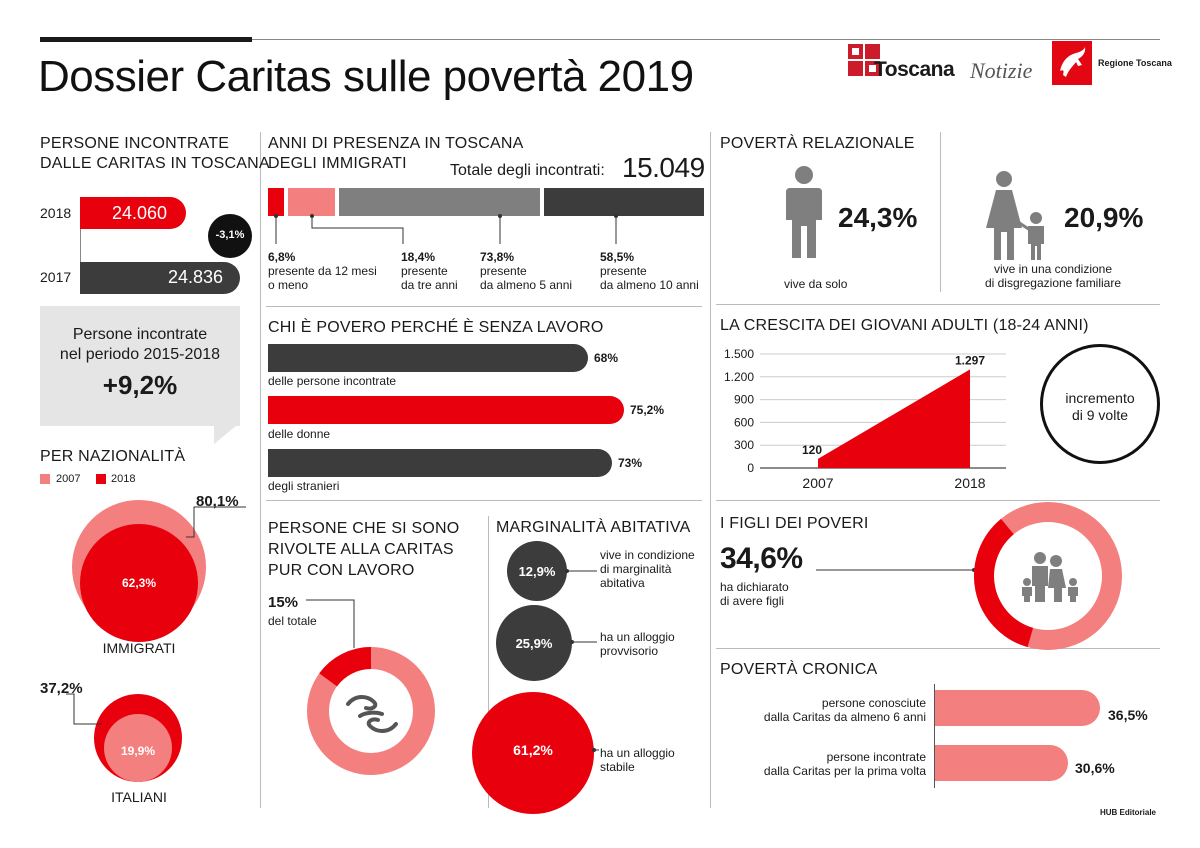 The width and height of the screenshot is (1200, 848). I want to click on giovani-note: incremento di 9 volte, so click(1100, 407).